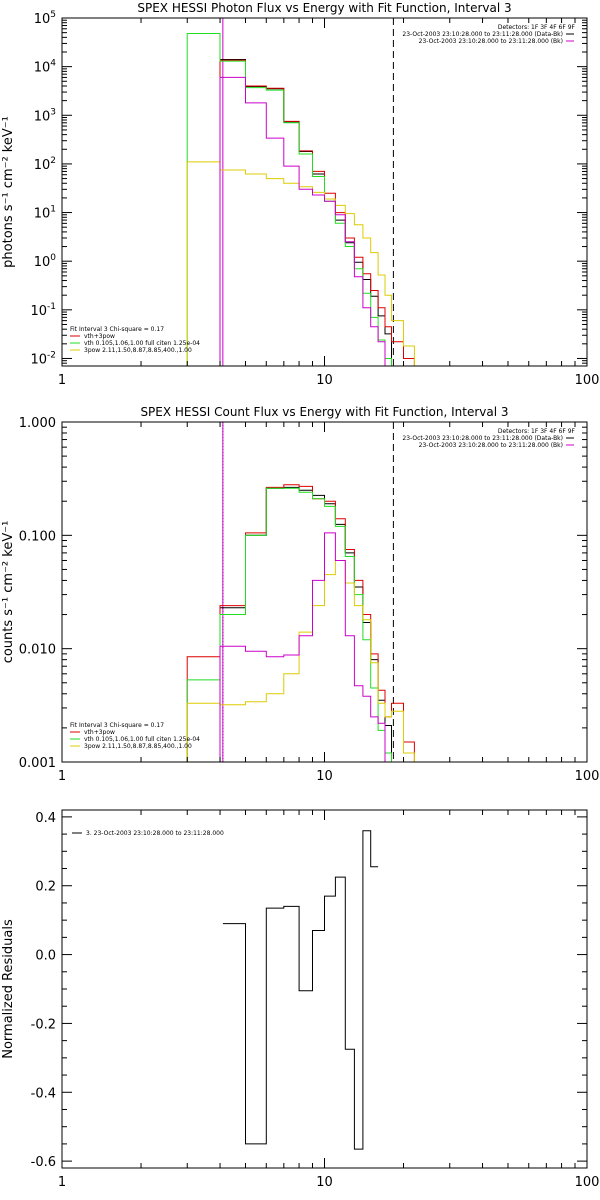  Describe the element at coordinates (324, 380) in the screenshot. I see `photon-x-tick-label: 10` at that location.